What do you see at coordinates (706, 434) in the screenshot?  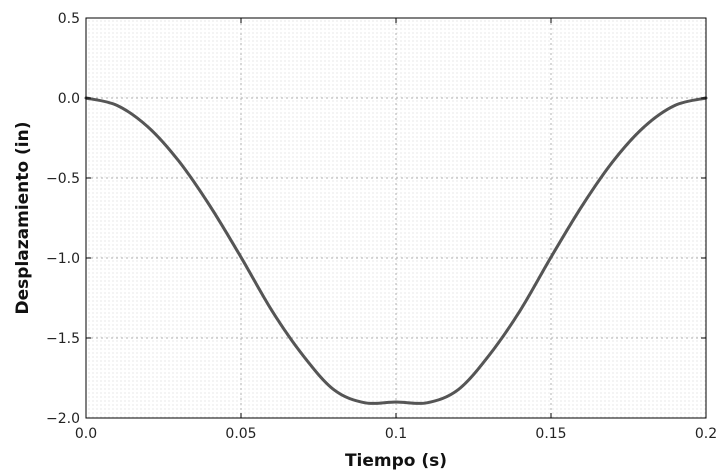 I see `x-tick-label: 0.2` at bounding box center [706, 434].